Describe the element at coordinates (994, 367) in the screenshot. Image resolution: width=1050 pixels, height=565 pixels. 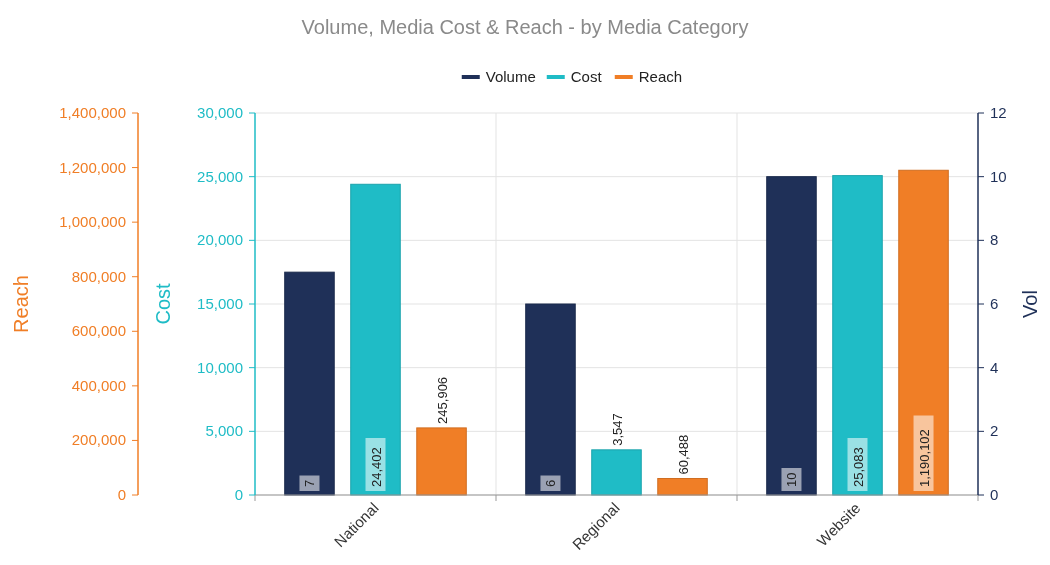
I see `y2-tick-label: 4` at that location.